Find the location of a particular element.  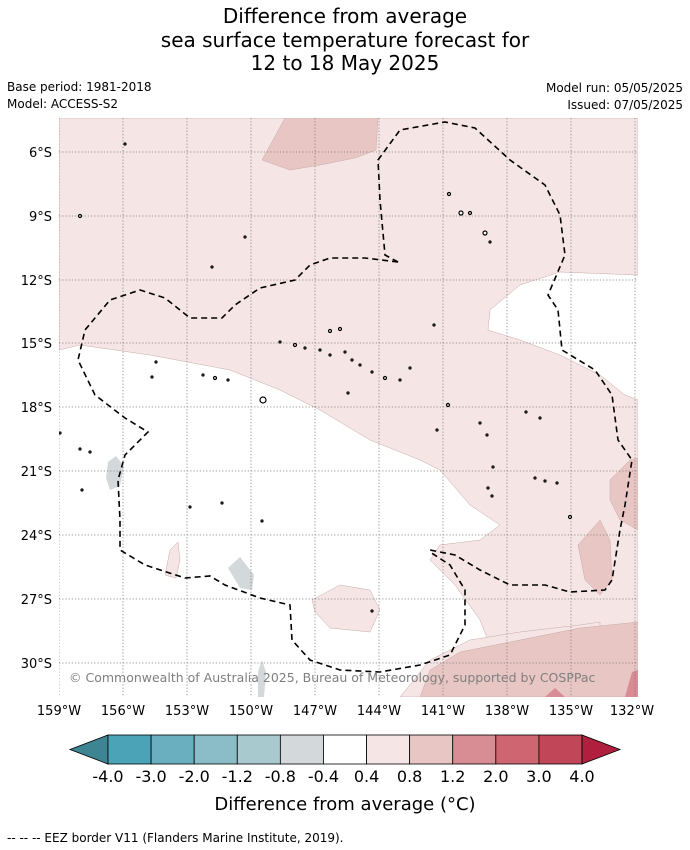

colorbar-tick-label: 3.0 is located at coordinates (538, 776).